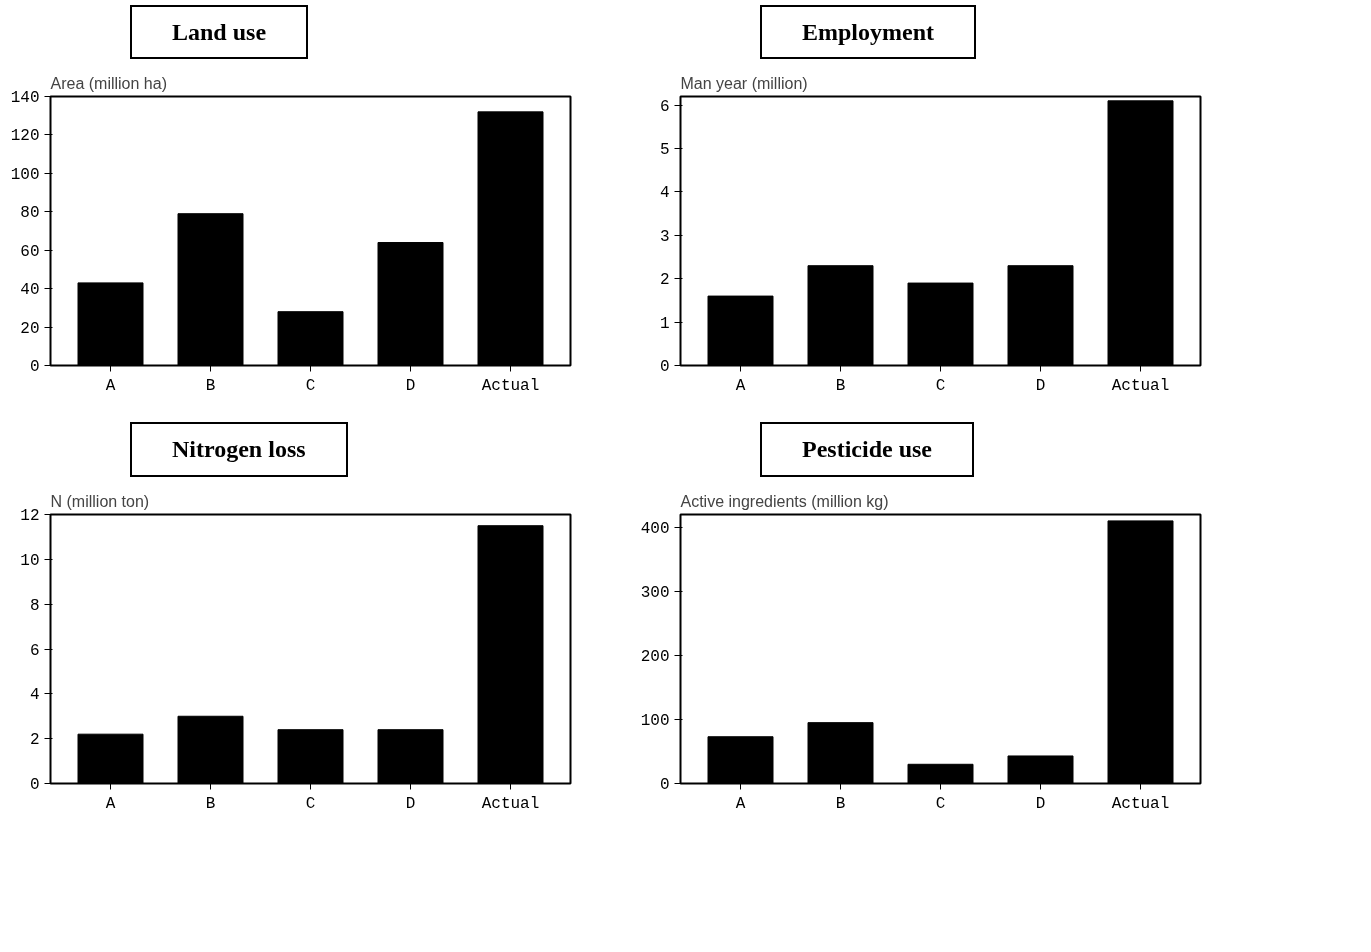 The image size is (1371, 952). I want to click on y-tick-label: 140, so click(25, 98).